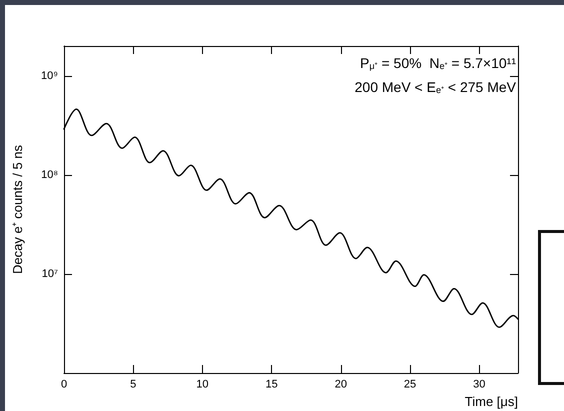 This screenshot has width=564, height=411. I want to click on x-tick-label: 25, so click(410, 384).